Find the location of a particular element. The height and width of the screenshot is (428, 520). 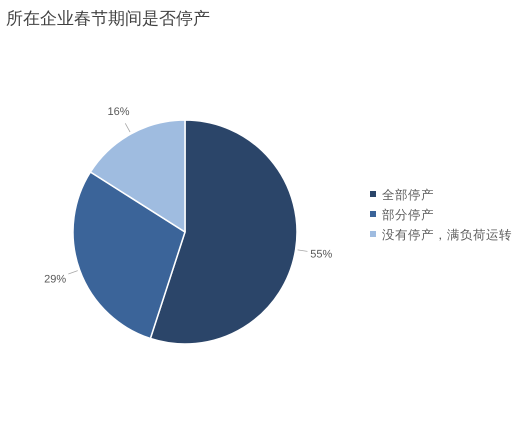

title: 所在企业春节期间是否停产 is located at coordinates (108, 18).